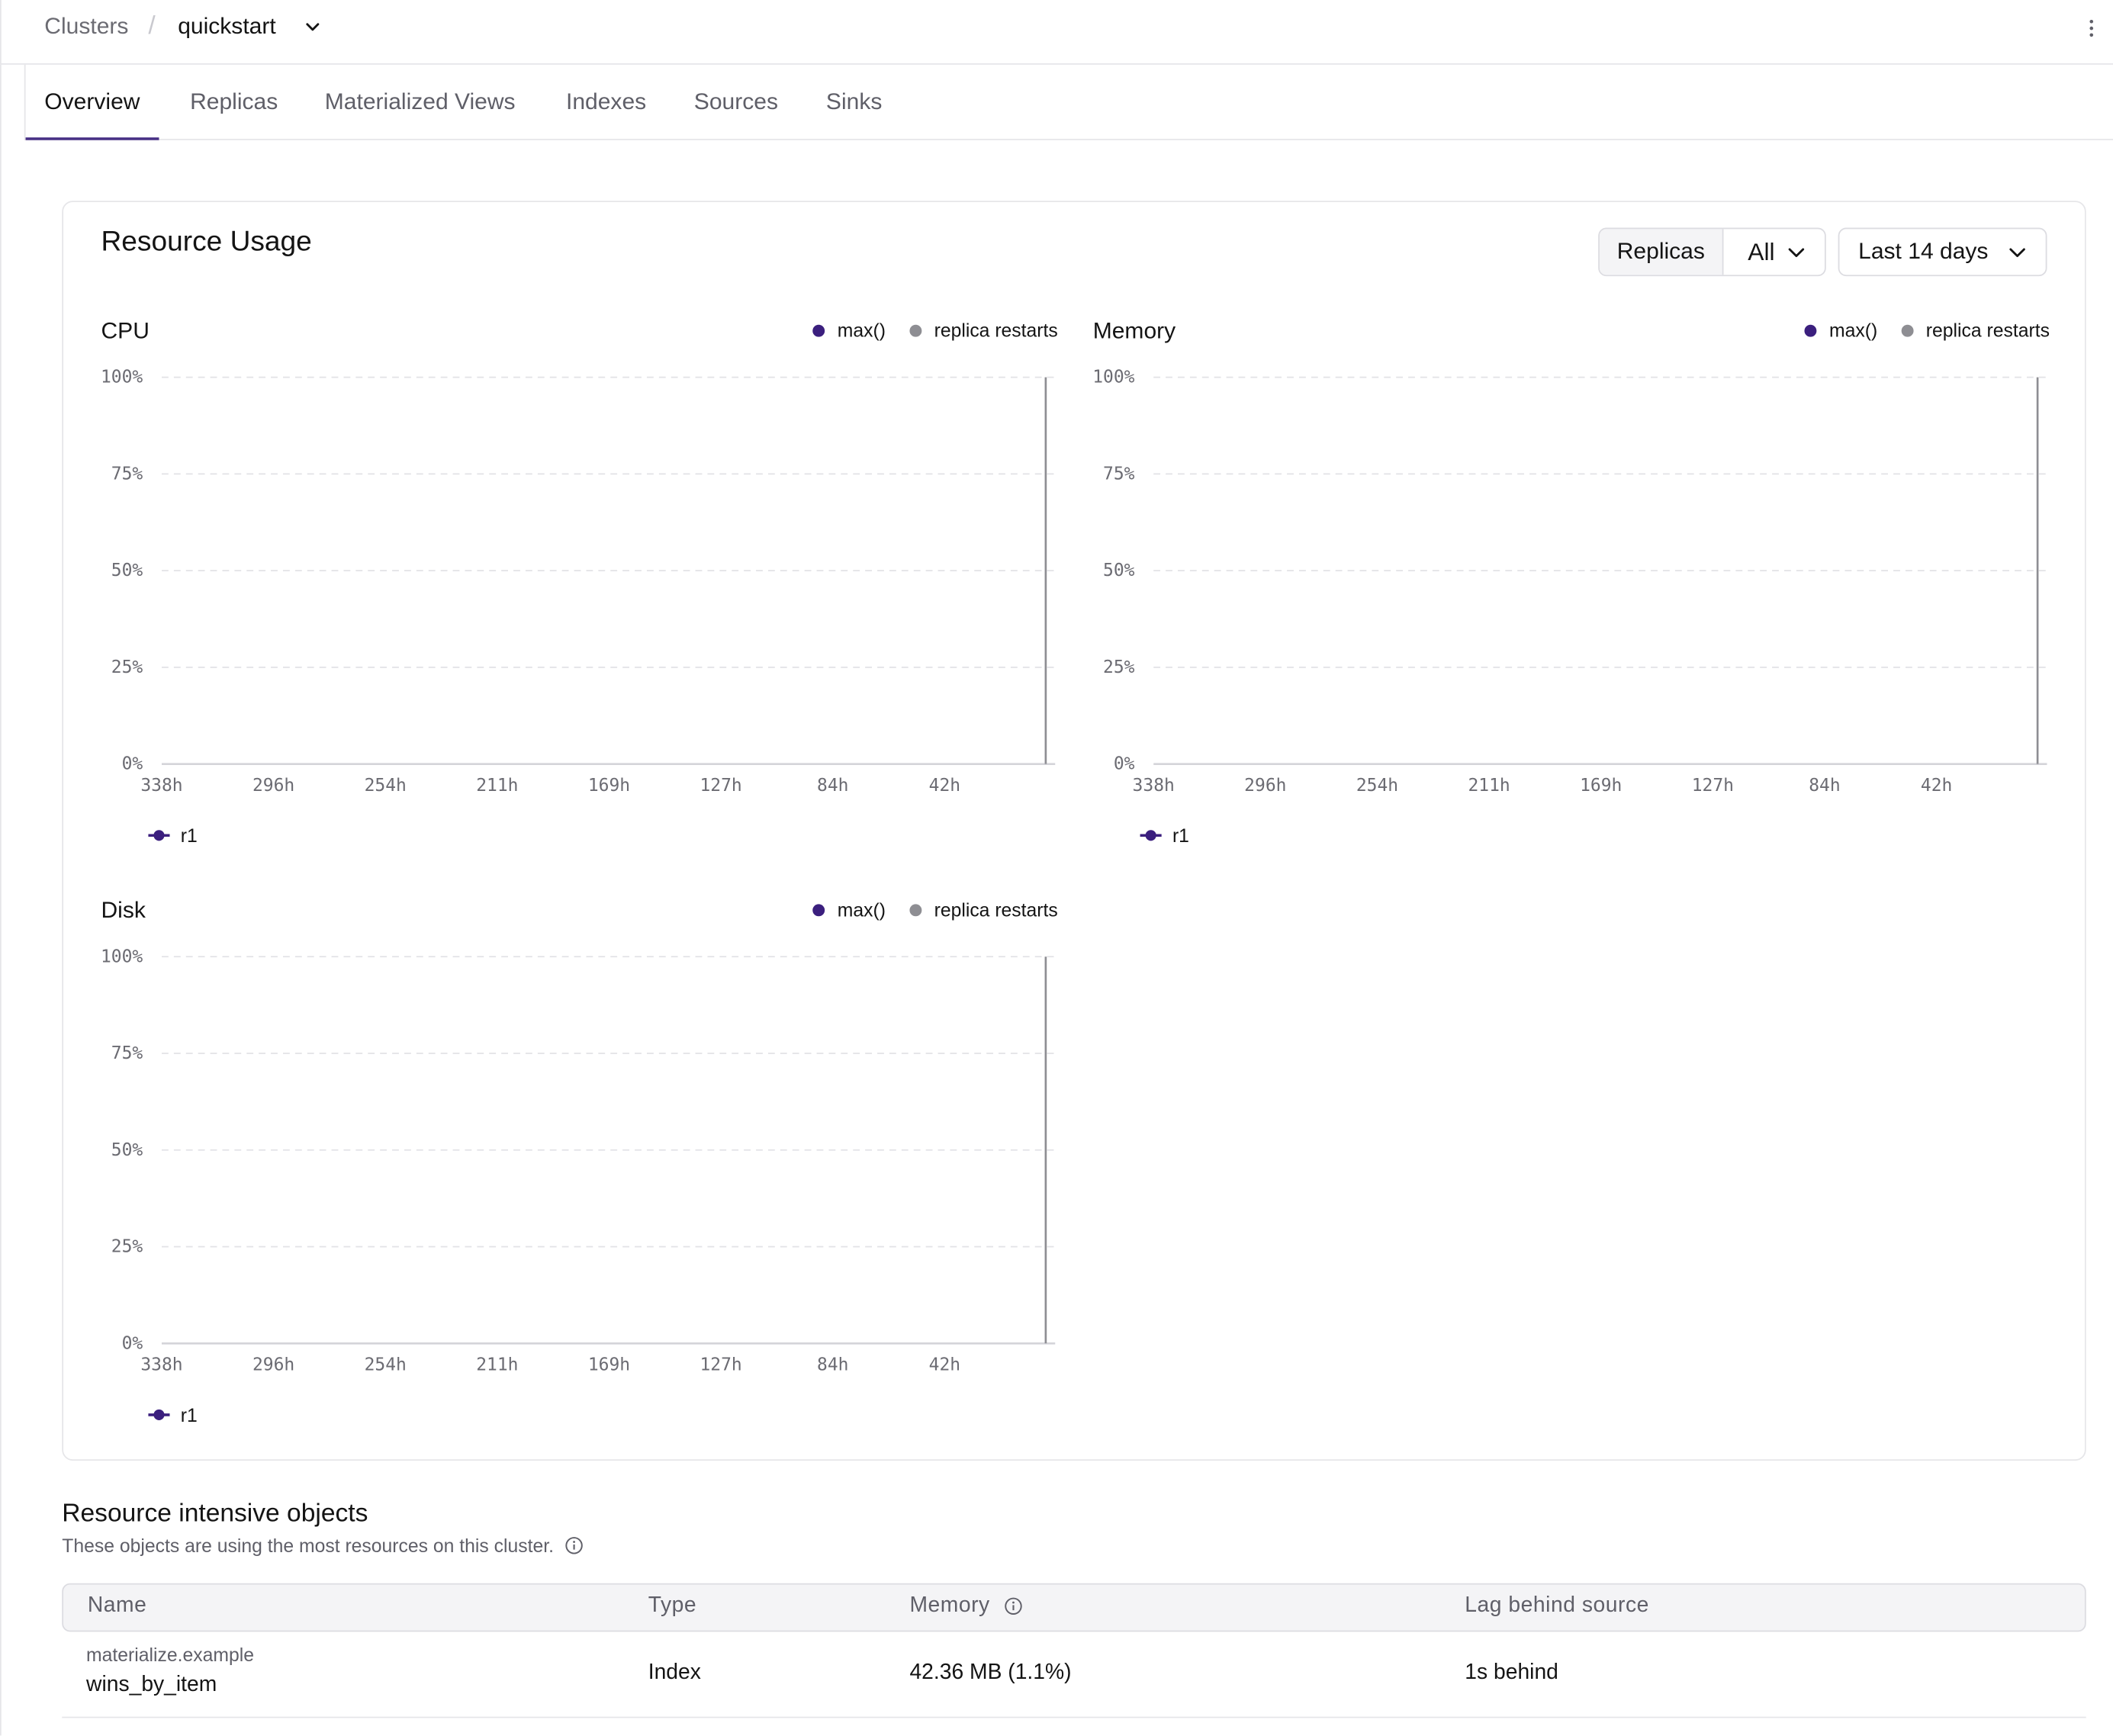 This screenshot has height=1736, width=2113. I want to click on resource-usage-title: Resource Usage, so click(206, 242).